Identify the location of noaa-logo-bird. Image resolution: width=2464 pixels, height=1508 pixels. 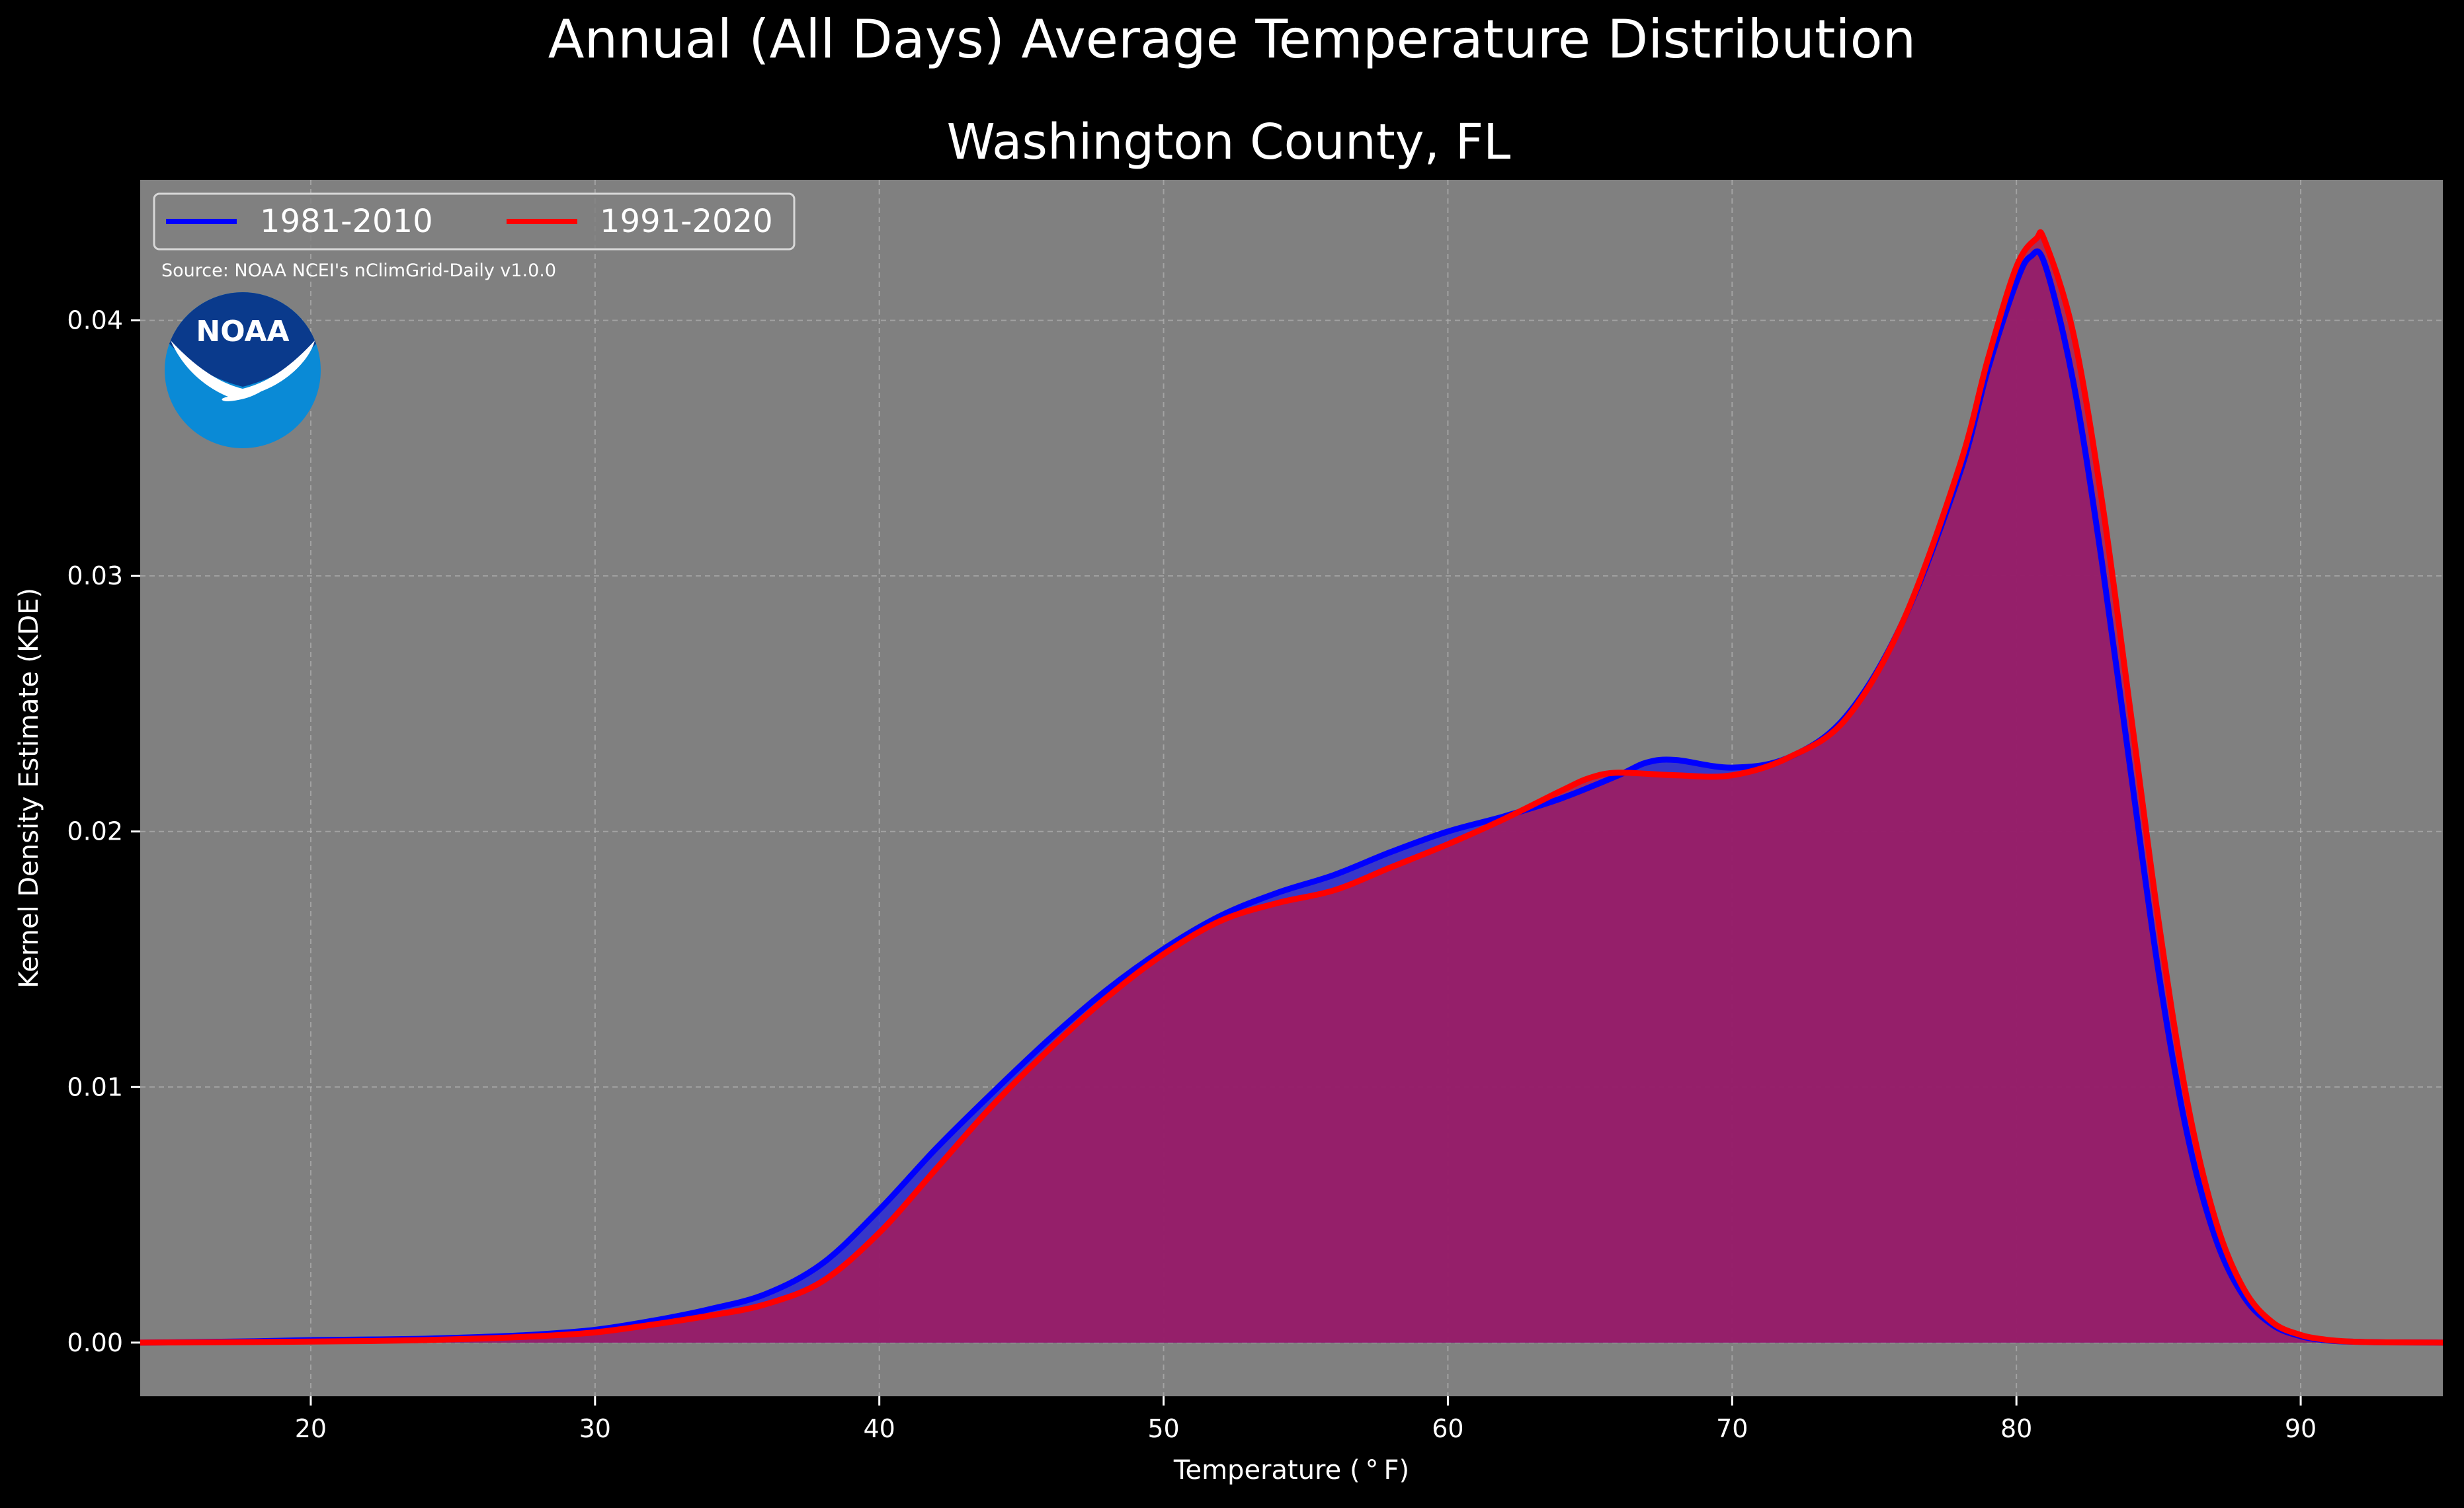
(243, 370).